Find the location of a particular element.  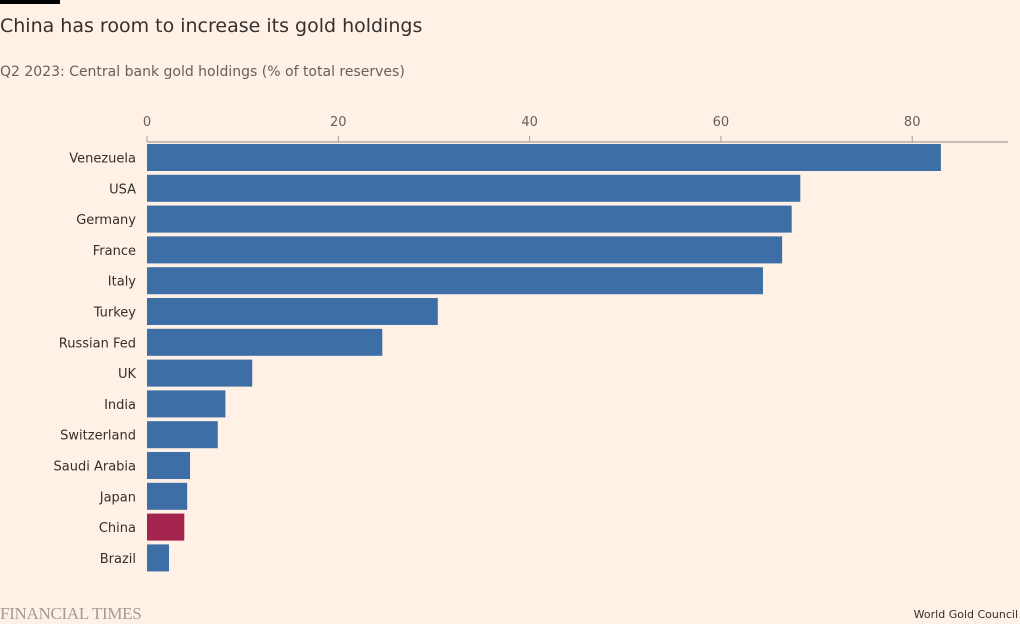

category-label: Japan is located at coordinates (117, 497).